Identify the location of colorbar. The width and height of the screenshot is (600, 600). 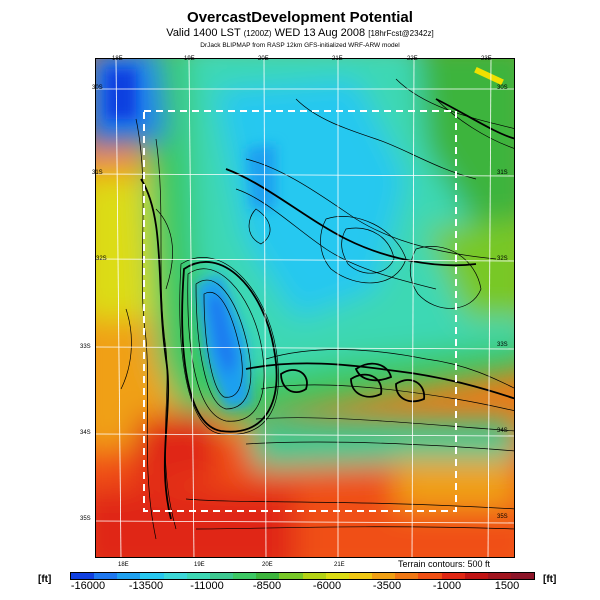
(302, 576).